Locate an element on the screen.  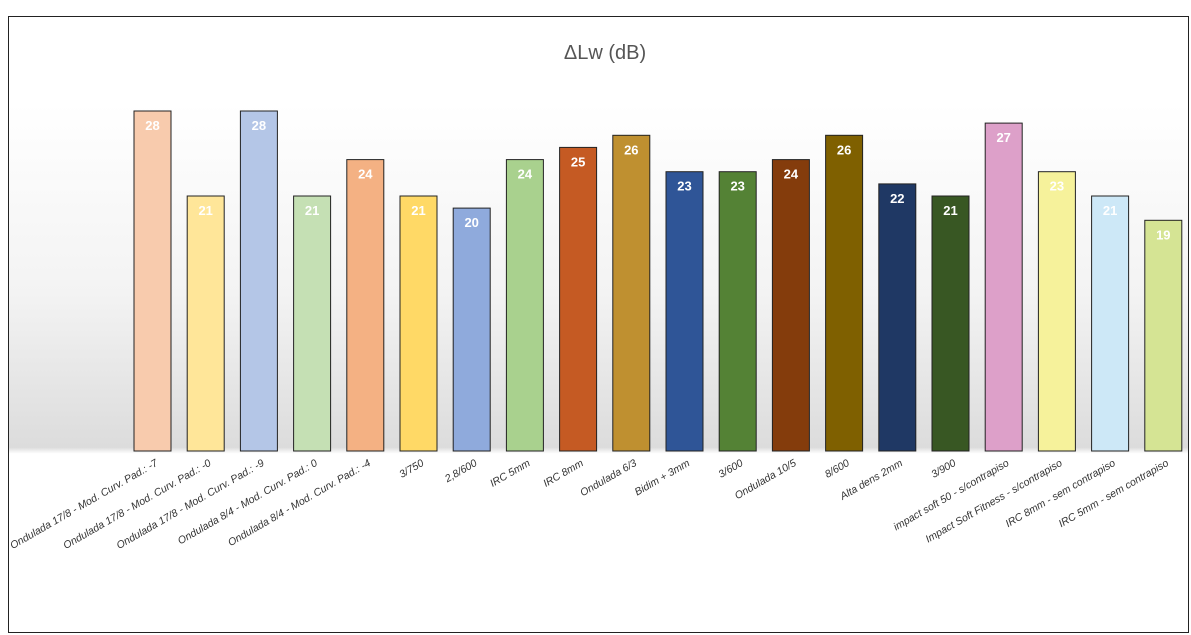
value-label-15: 22 is located at coordinates (897, 198).